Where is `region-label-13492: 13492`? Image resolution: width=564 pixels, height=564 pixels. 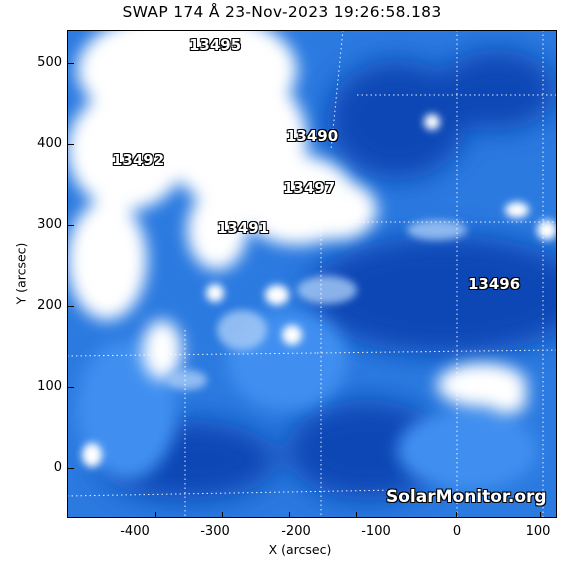
region-label-13492: 13492 is located at coordinates (138, 160).